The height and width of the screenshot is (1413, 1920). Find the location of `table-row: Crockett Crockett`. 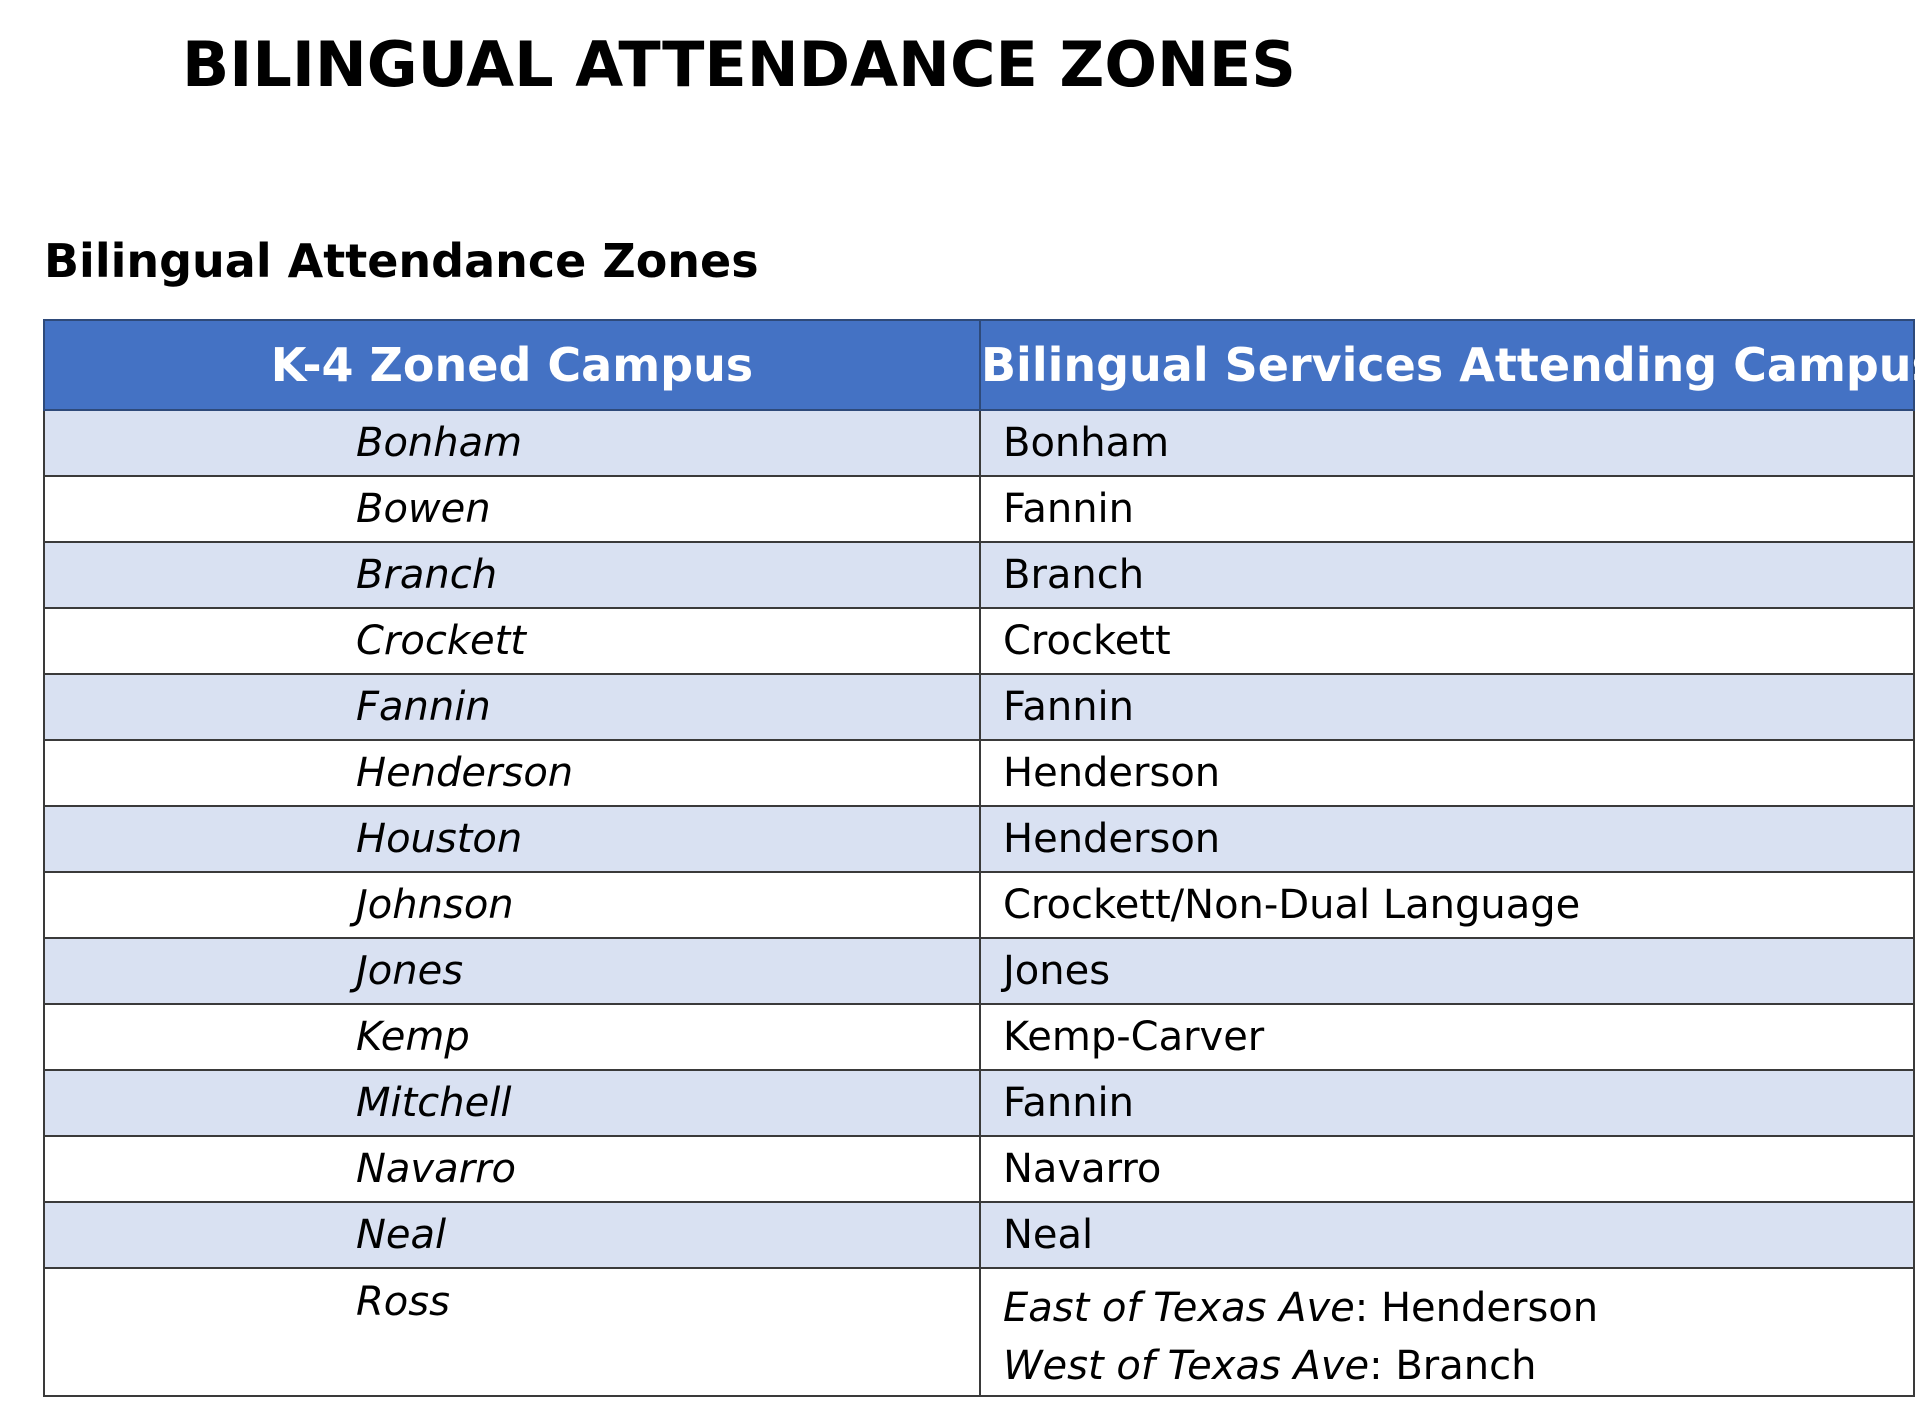

table-row: Crockett Crockett is located at coordinates (979, 641).